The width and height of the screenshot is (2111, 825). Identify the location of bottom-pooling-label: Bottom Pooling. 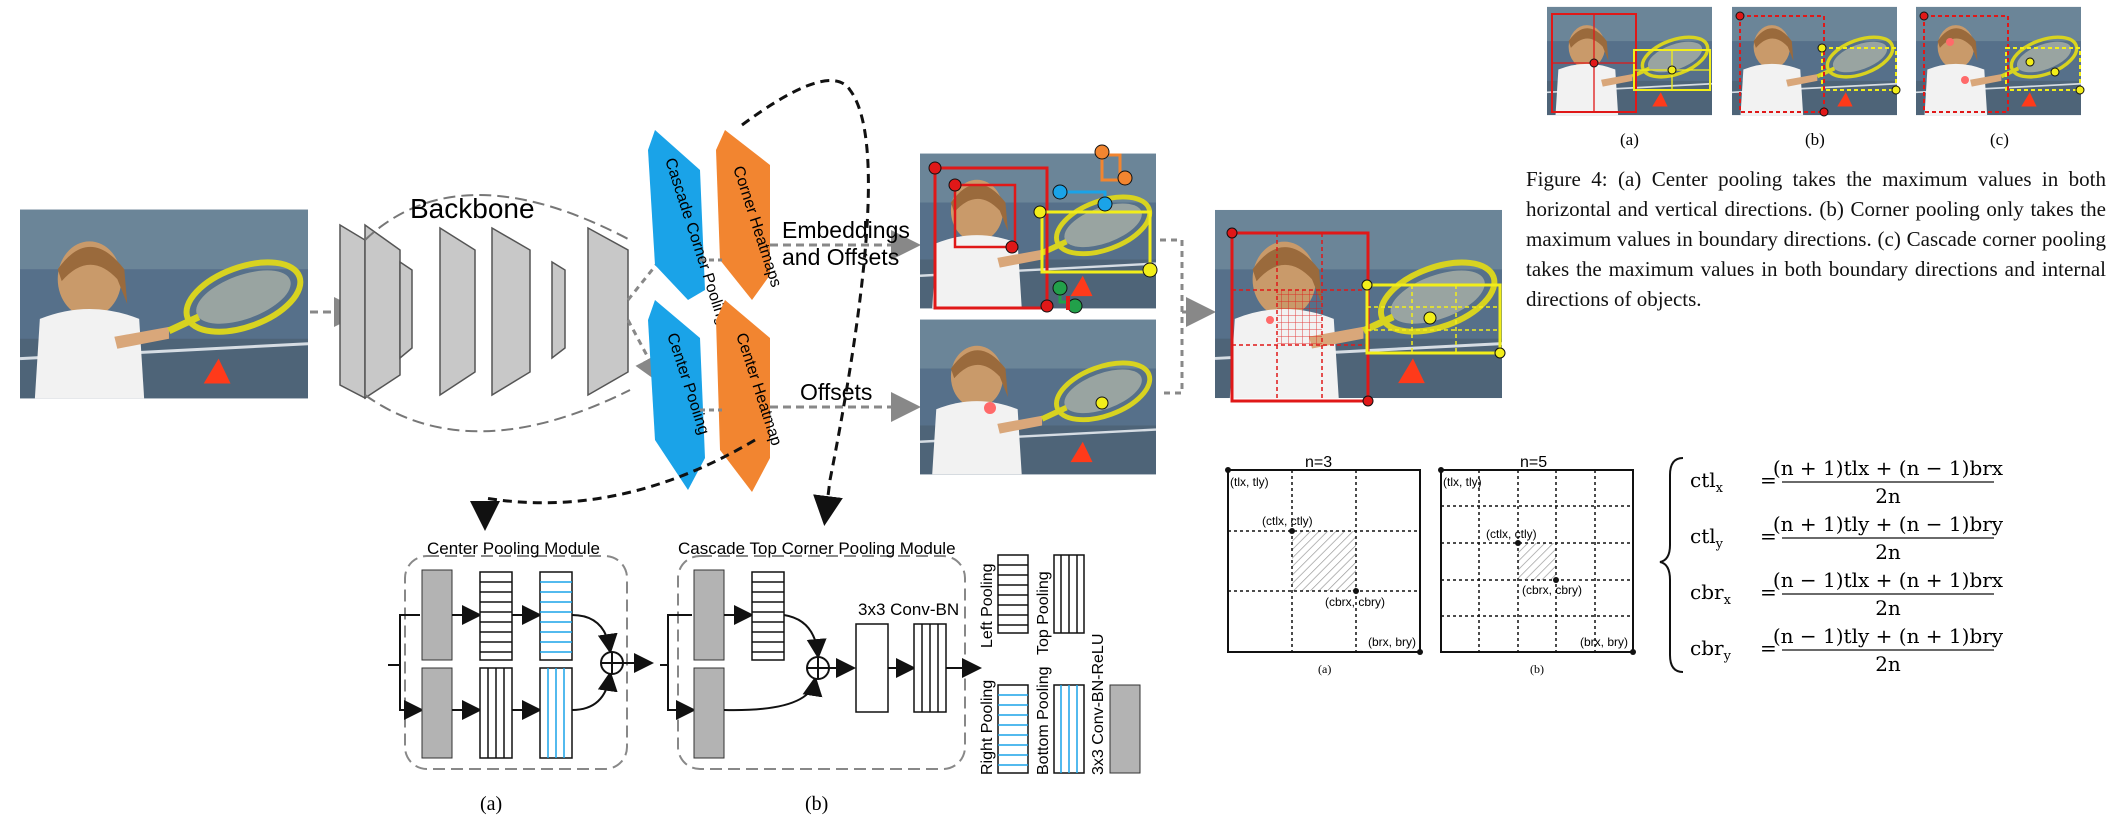
(1043, 720).